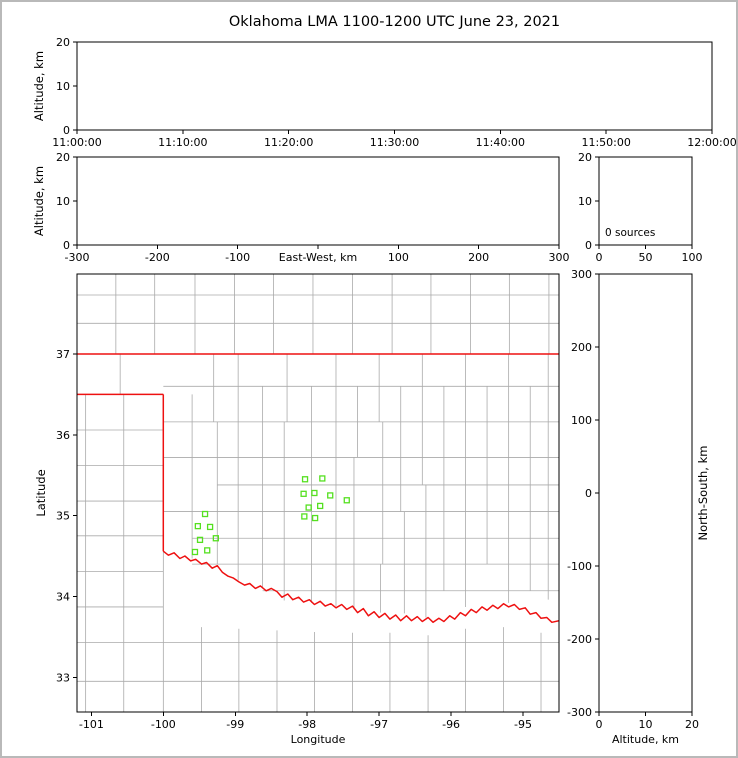 This screenshot has height=758, width=738. What do you see at coordinates (645, 493) in the screenshot?
I see `ns-height-panel` at bounding box center [645, 493].